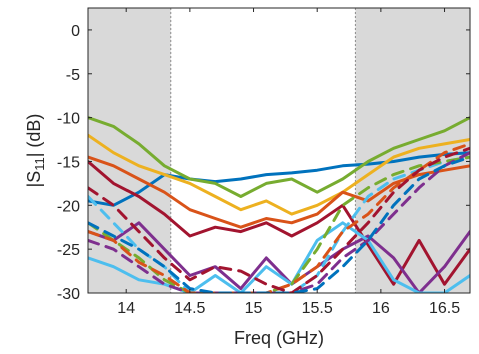  Describe the element at coordinates (444, 308) in the screenshot. I see `x-tick-label: 16.5` at that location.